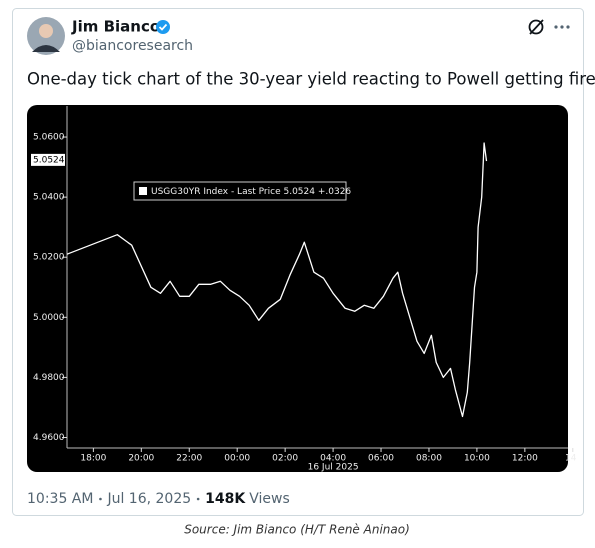 This screenshot has width=595, height=548. I want to click on x-tick-label: 22:00, so click(189, 459).